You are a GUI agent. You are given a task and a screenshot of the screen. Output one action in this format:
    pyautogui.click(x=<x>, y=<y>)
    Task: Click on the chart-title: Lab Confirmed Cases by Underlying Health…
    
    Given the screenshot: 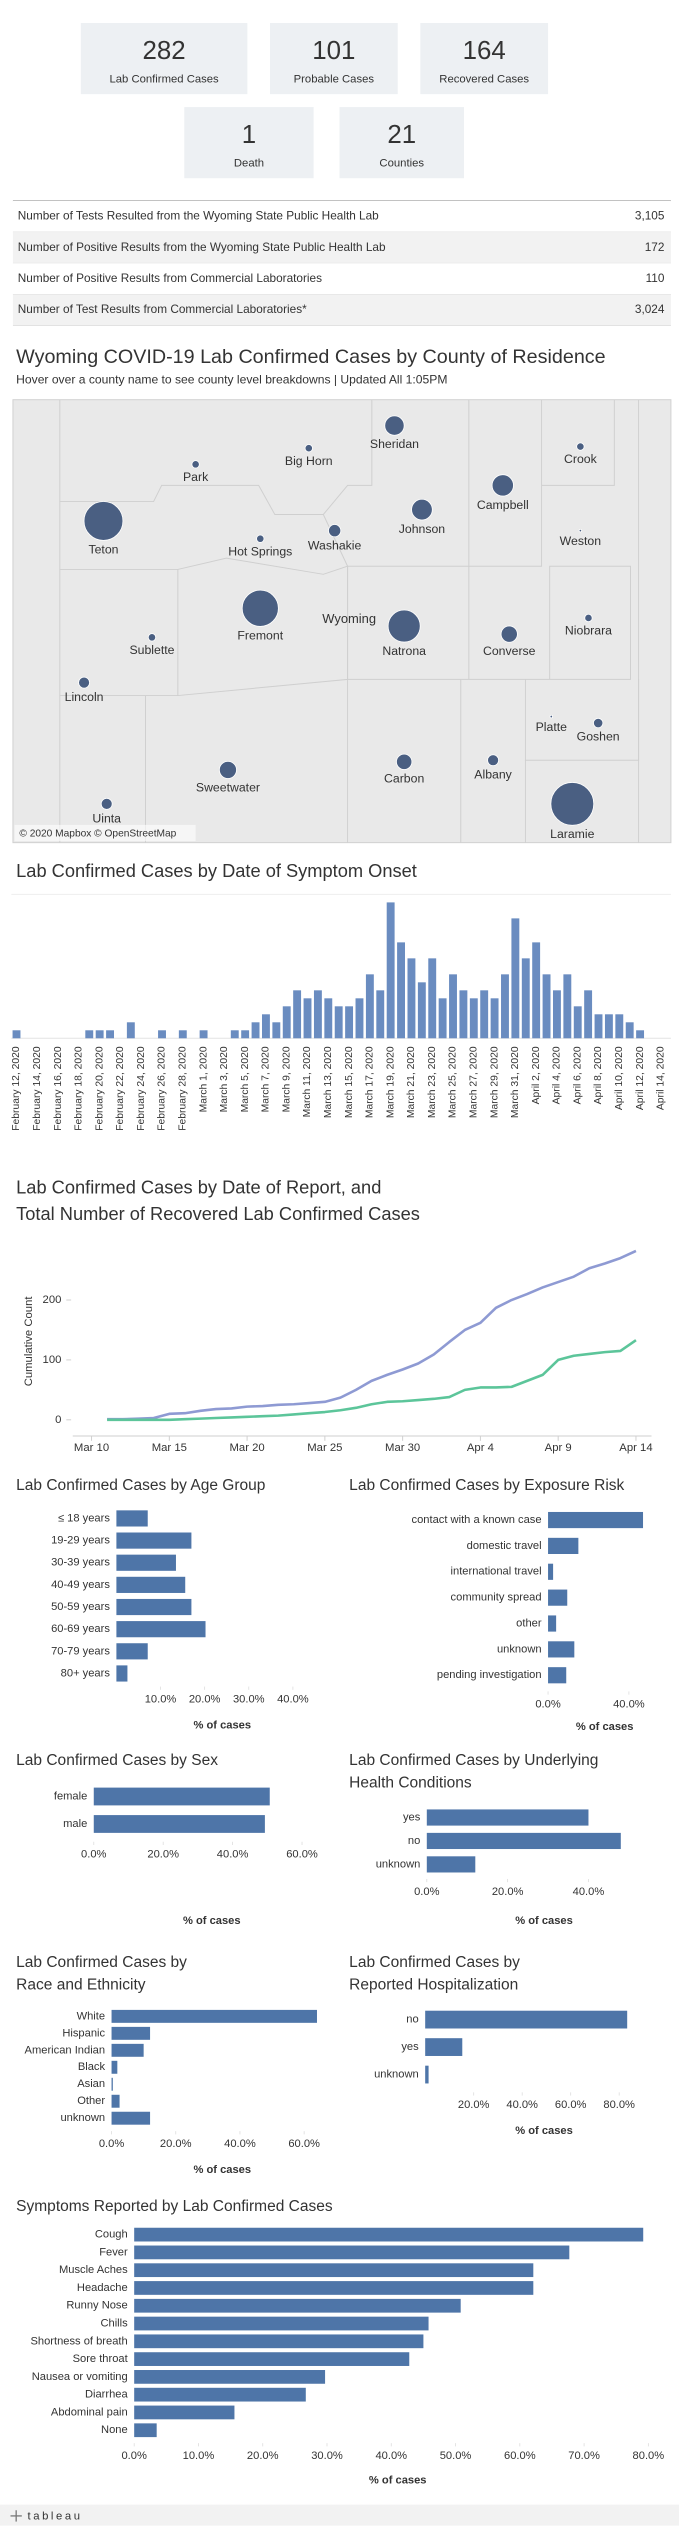 What is the action you would take?
    pyautogui.click(x=476, y=1772)
    